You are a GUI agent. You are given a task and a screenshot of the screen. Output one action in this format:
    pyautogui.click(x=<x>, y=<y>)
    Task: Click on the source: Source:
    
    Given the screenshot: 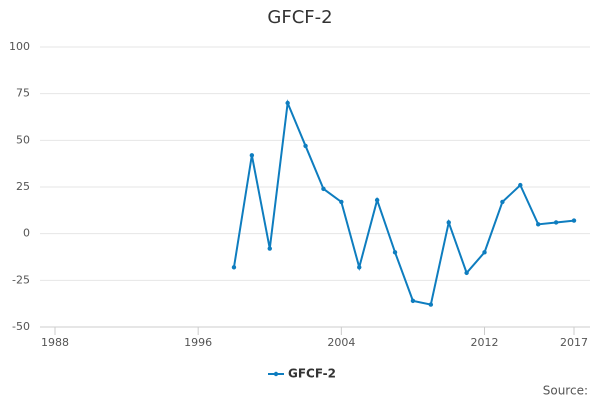 What is the action you would take?
    pyautogui.click(x=565, y=391)
    